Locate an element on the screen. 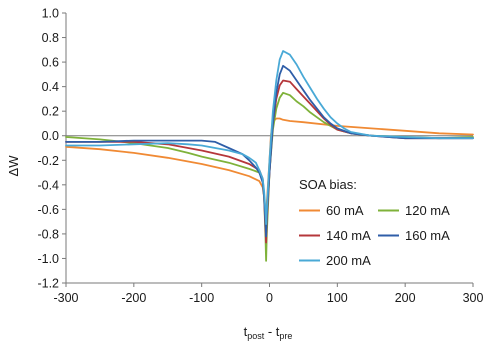  y-tick-label: 0.6 is located at coordinates (50, 63).